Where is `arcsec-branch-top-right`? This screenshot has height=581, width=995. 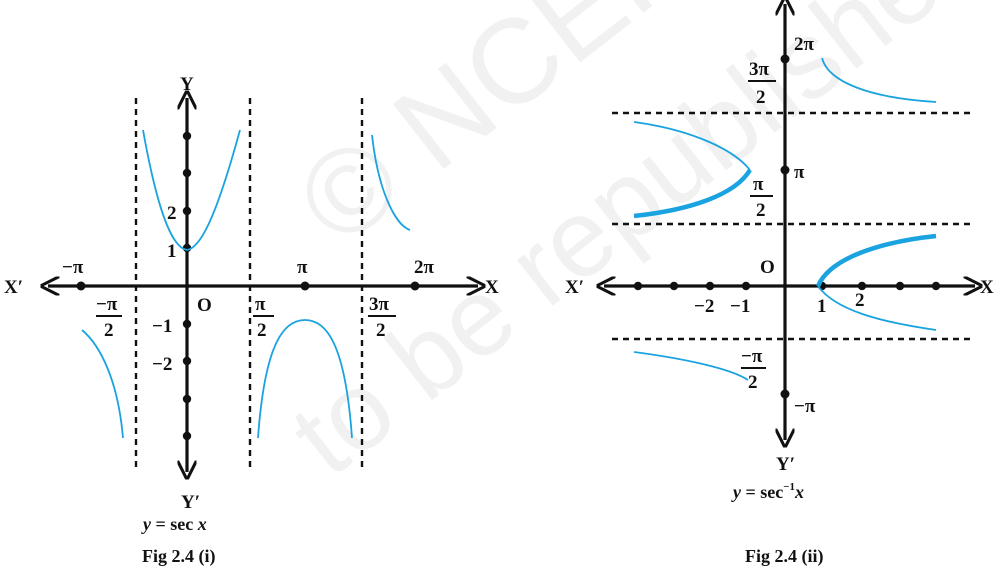 arcsec-branch-top-right is located at coordinates (879, 80).